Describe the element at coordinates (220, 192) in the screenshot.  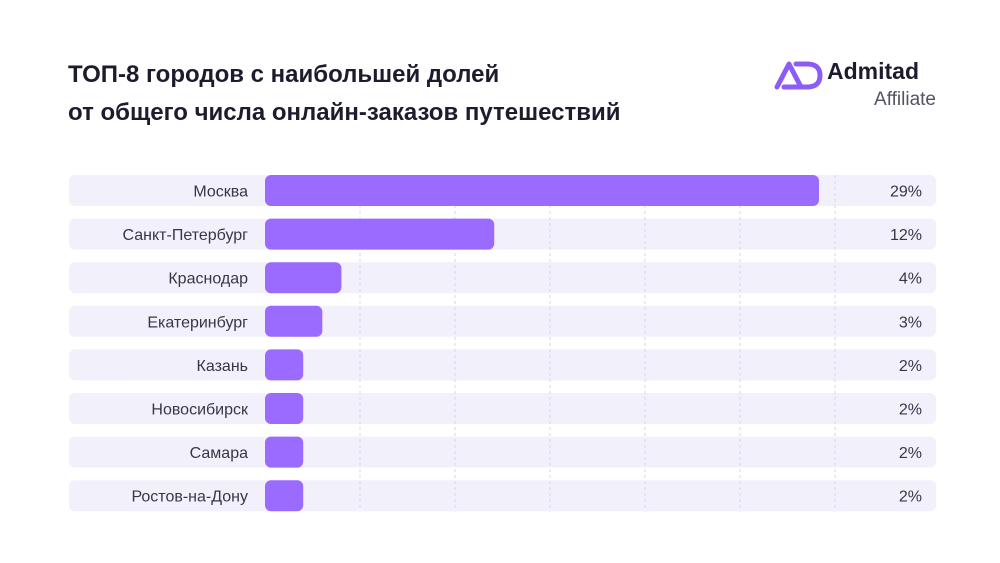
I see `category-label: Москва` at that location.